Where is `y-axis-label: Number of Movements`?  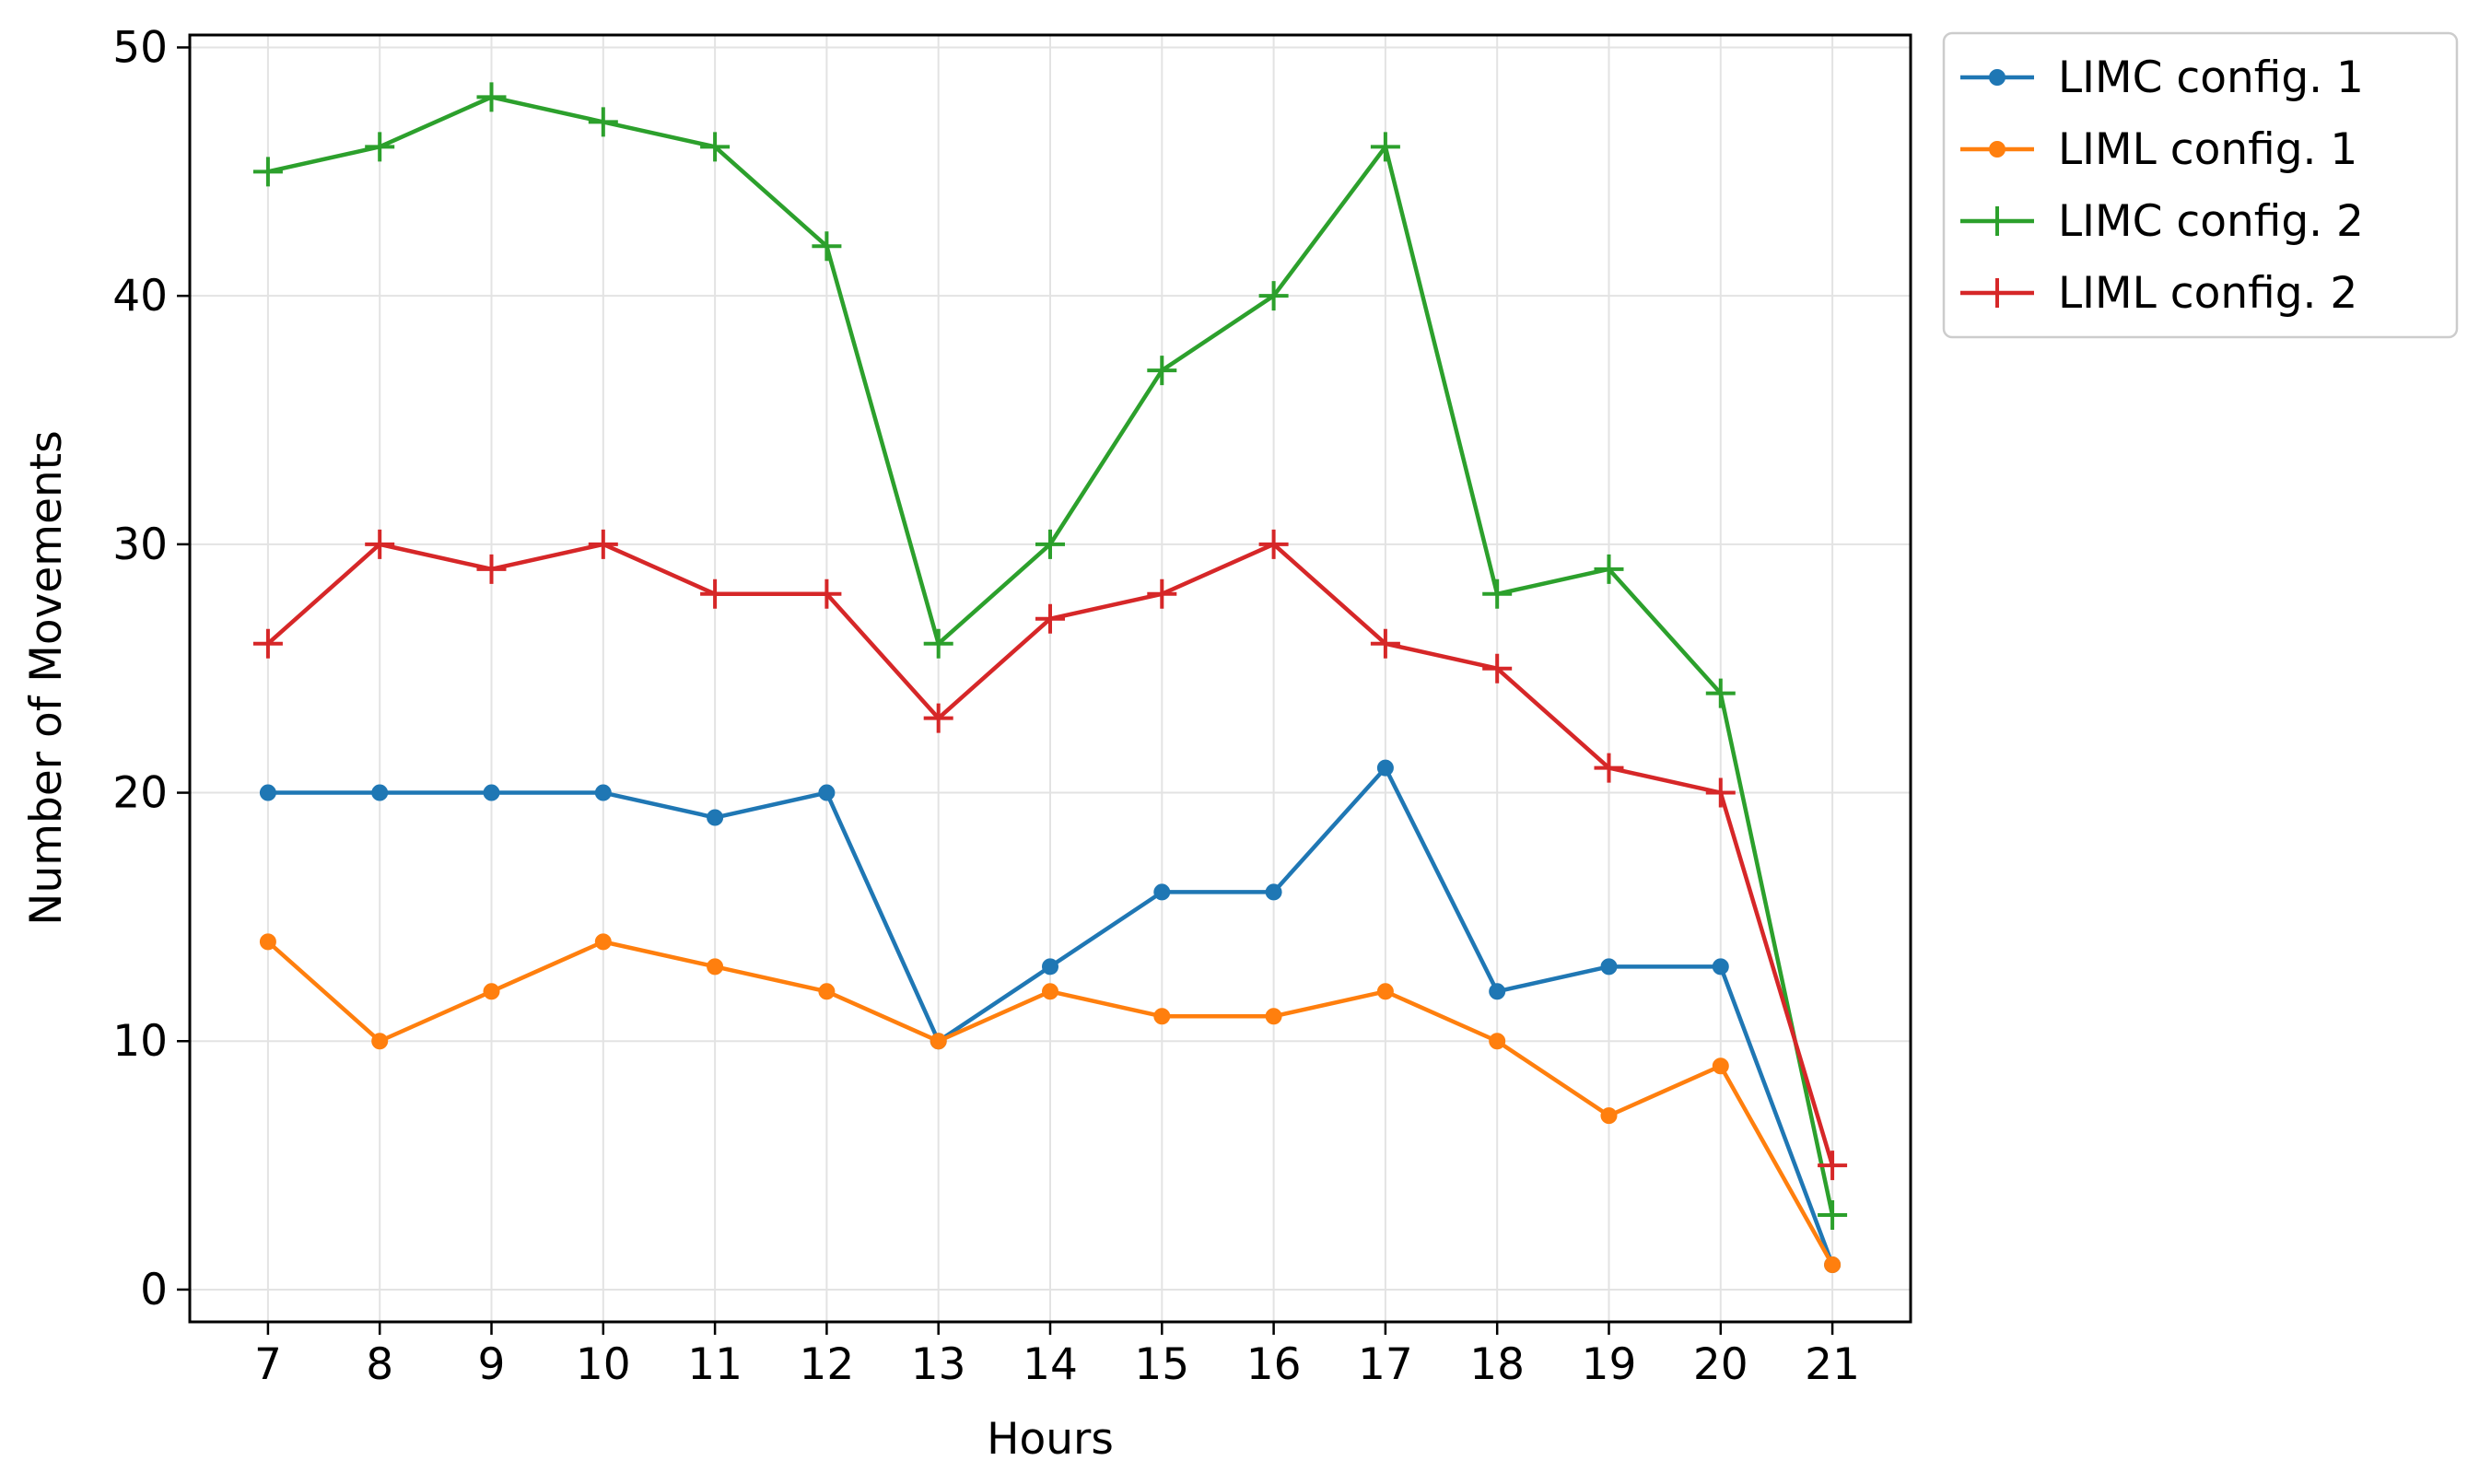
y-axis-label: Number of Movements is located at coordinates (46, 677).